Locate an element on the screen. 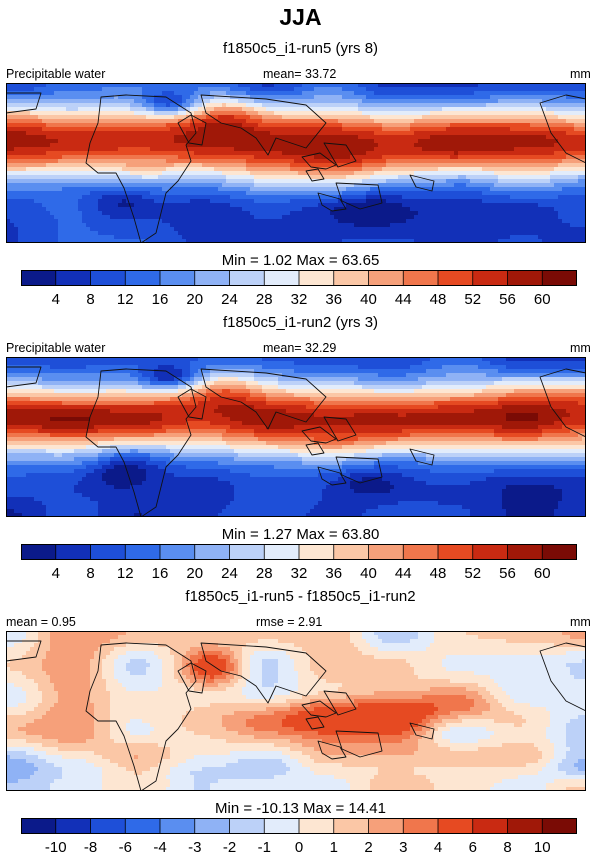 The width and height of the screenshot is (601, 859). colorbar-tick-label: 6 is located at coordinates (472, 847).